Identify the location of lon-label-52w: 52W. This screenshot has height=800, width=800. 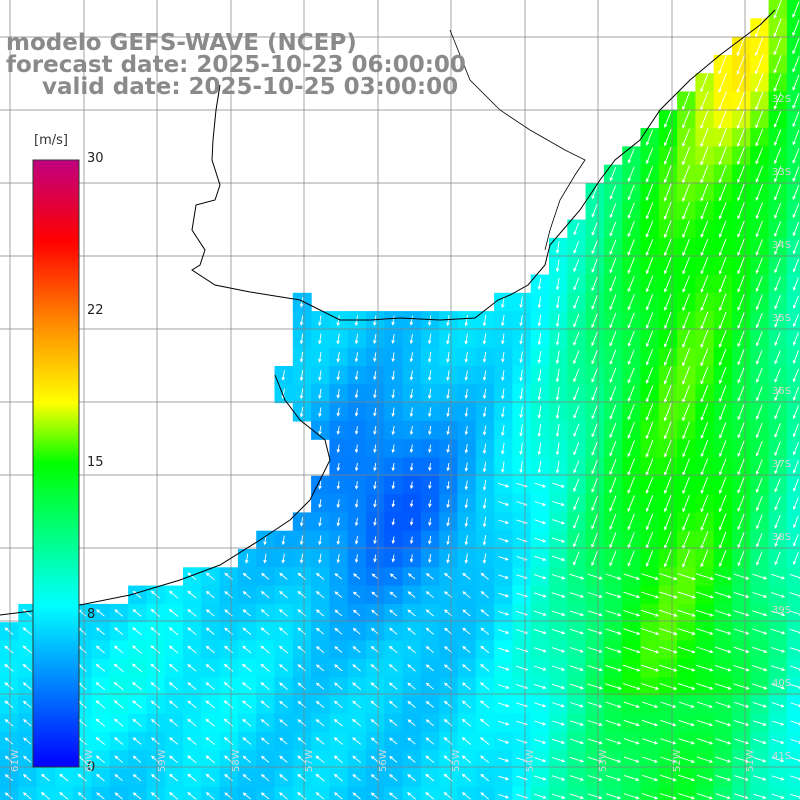
(677, 760).